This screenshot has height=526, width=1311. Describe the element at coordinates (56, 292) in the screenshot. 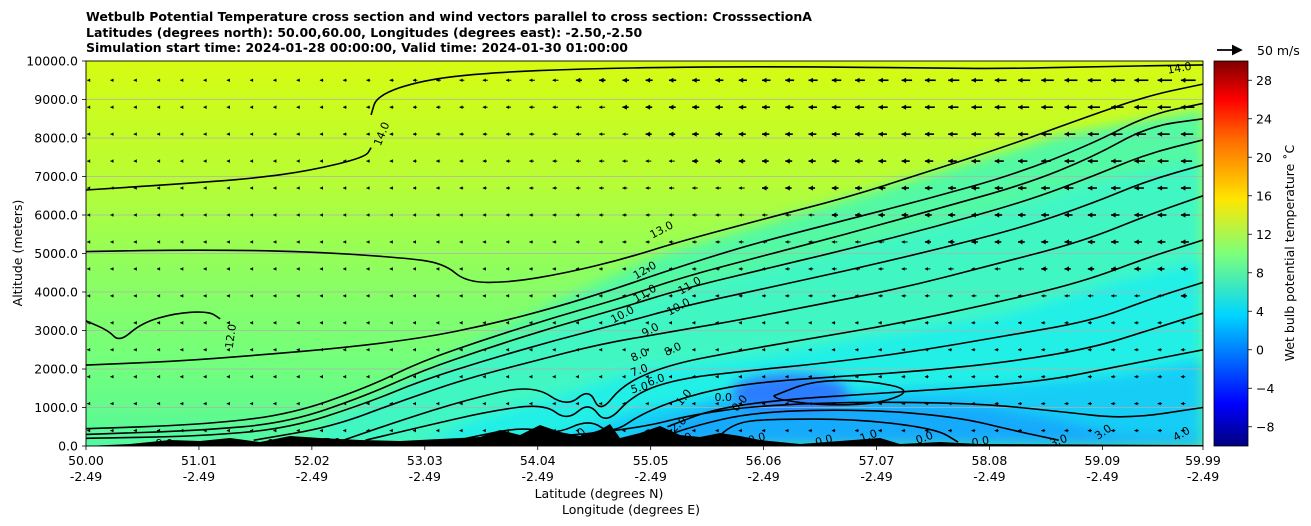

I see `y-tick-label: 4000.0` at that location.